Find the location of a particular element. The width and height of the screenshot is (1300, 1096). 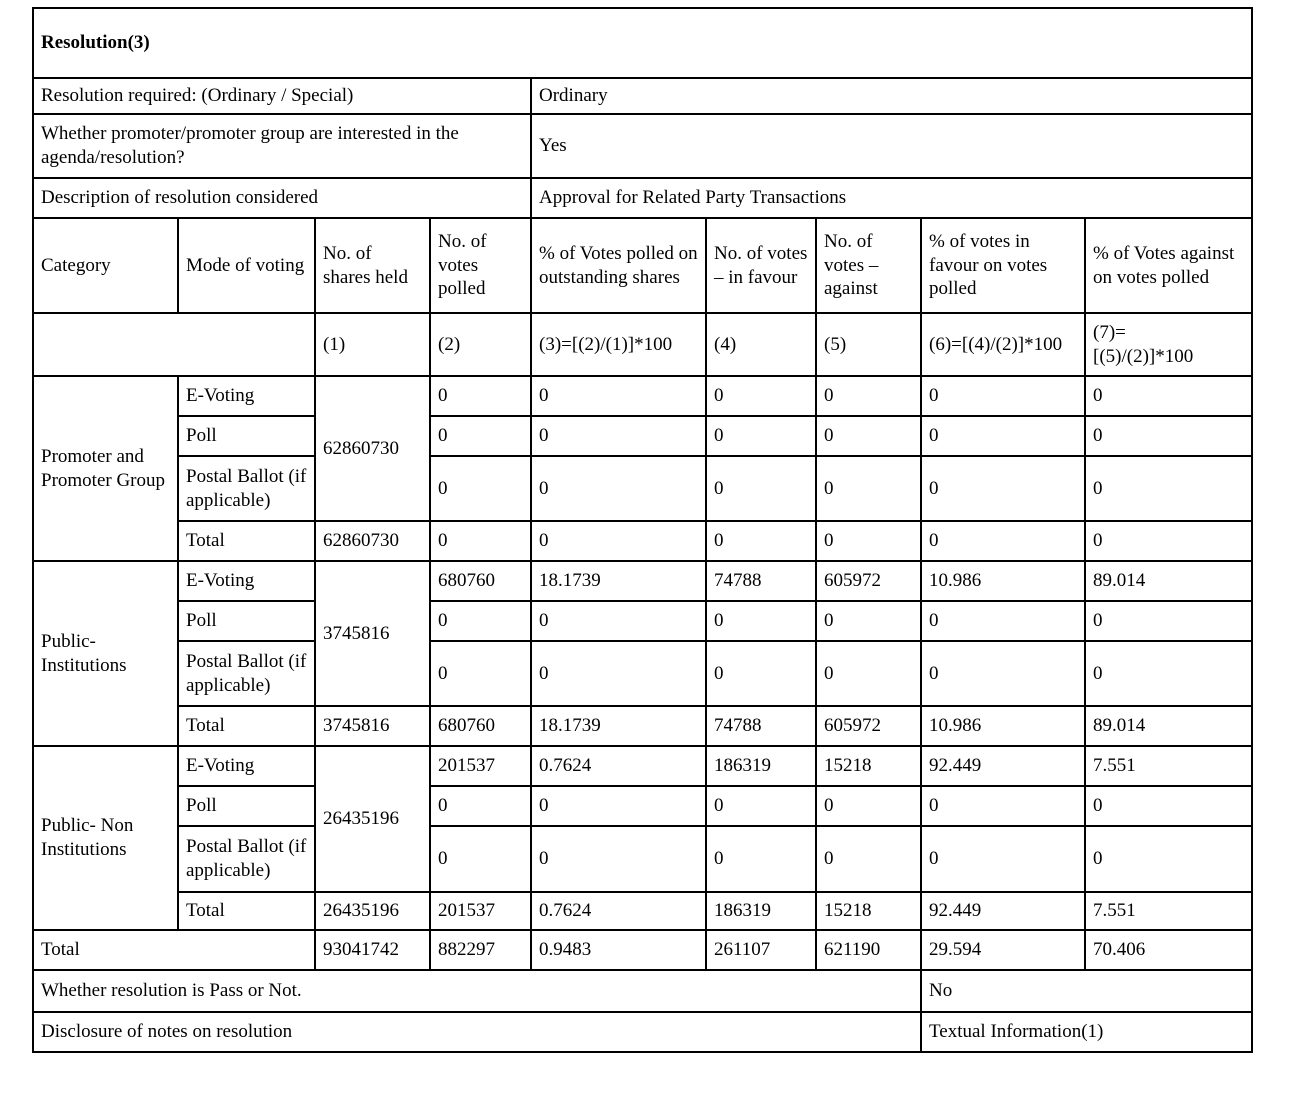

info-value: Ordinary is located at coordinates (891, 96).